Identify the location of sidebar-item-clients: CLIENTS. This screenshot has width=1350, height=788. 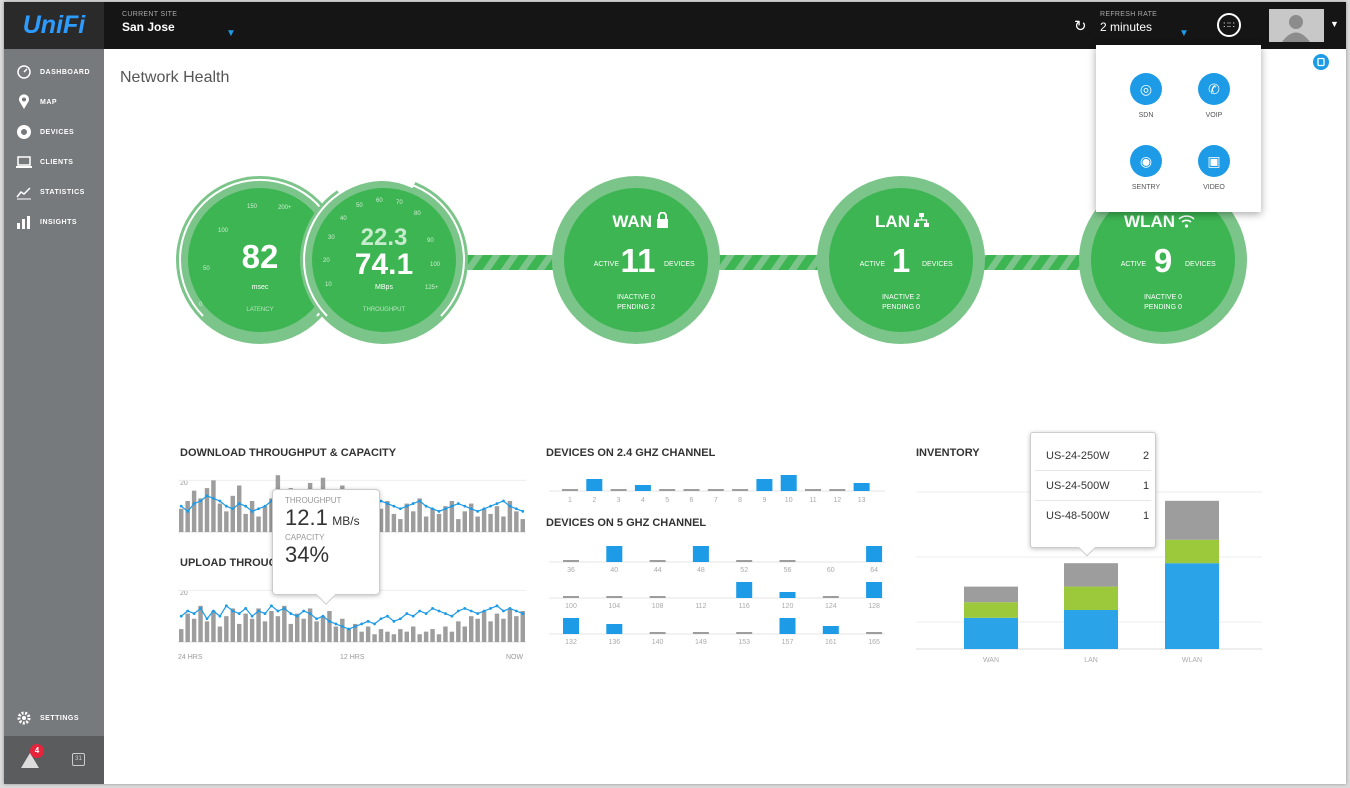
(54, 162).